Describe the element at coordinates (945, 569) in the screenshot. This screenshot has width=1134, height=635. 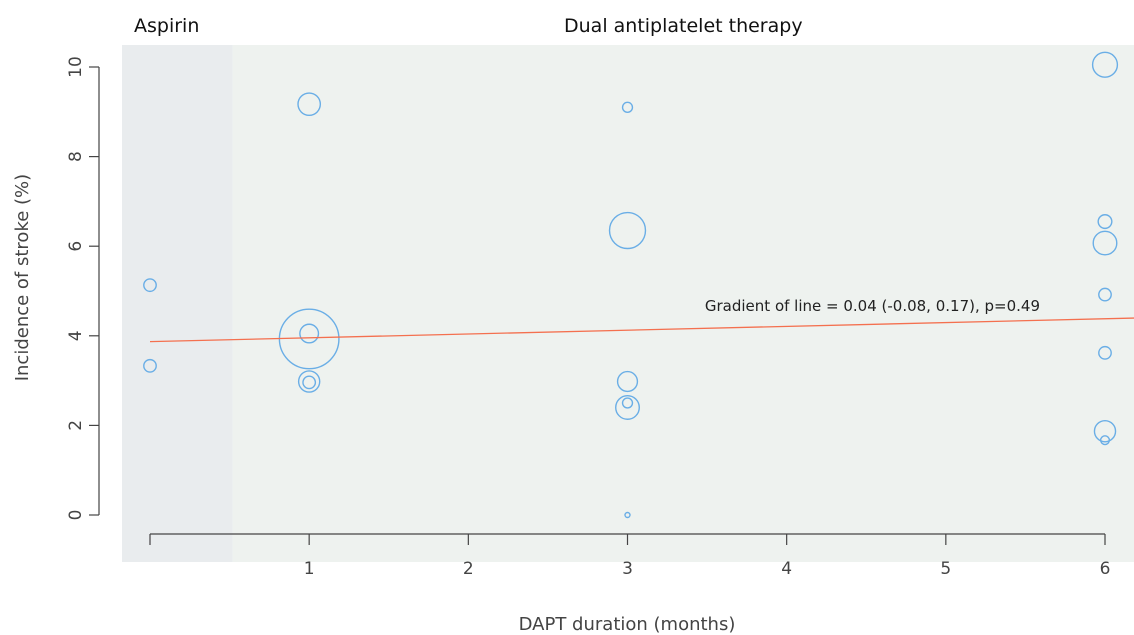
I see `x-tick-label: 5` at that location.